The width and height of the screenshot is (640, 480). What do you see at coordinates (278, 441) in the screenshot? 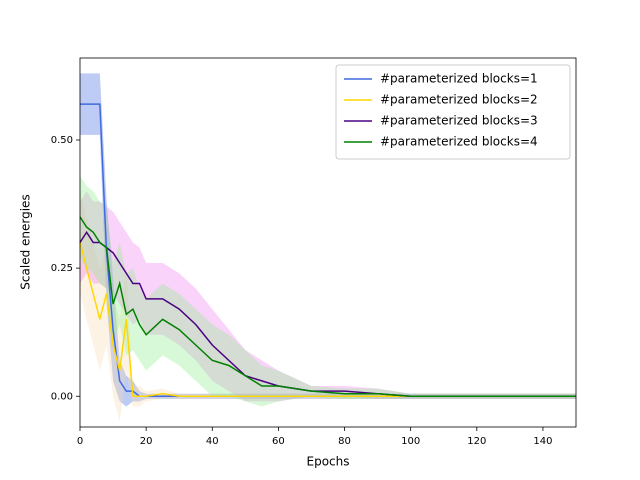
I see `x-tick-label: 60` at bounding box center [278, 441].